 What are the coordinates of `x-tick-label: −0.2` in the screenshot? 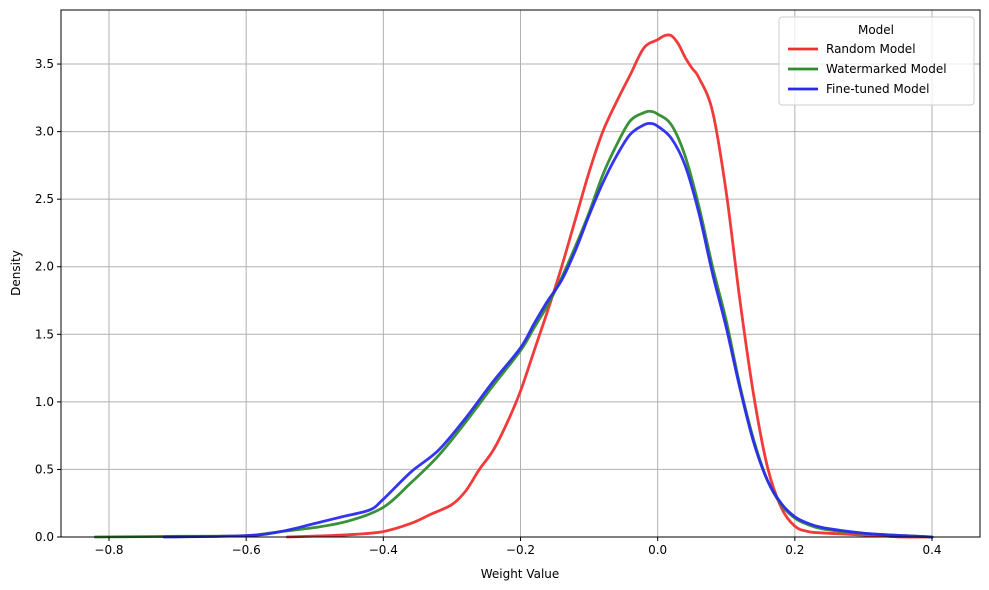 It's located at (520, 550).